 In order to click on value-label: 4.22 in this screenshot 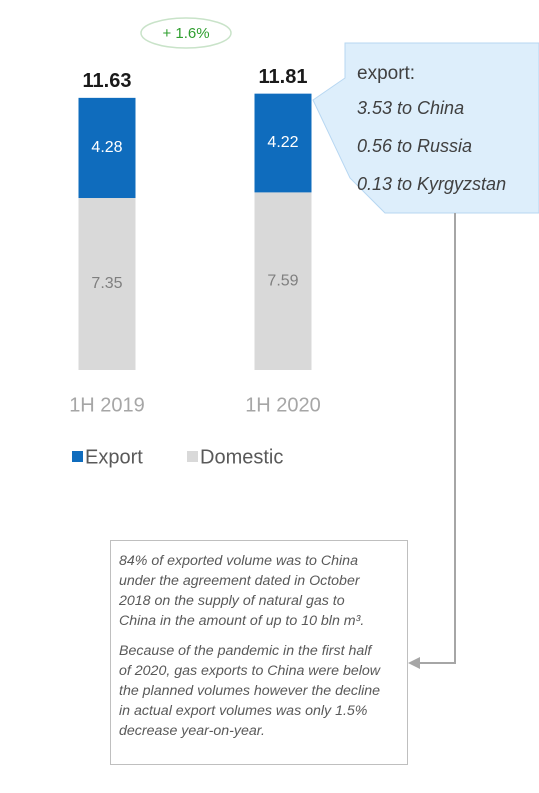, I will do `click(282, 142)`.